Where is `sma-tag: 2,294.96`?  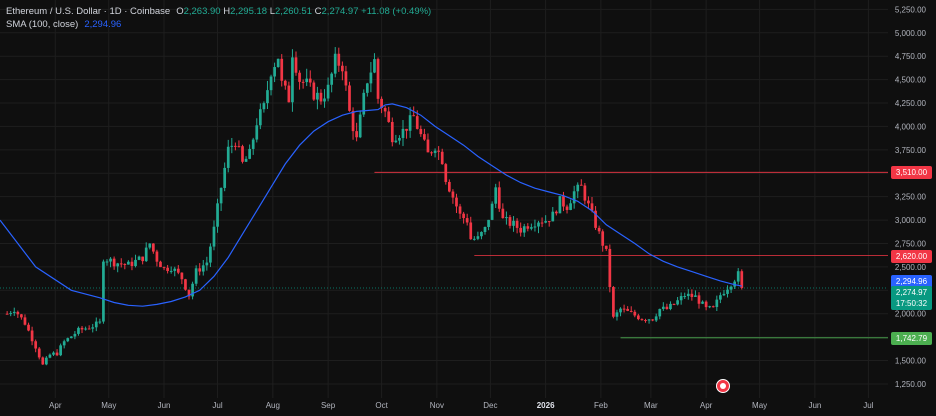
sma-tag: 2,294.96 is located at coordinates (911, 282).